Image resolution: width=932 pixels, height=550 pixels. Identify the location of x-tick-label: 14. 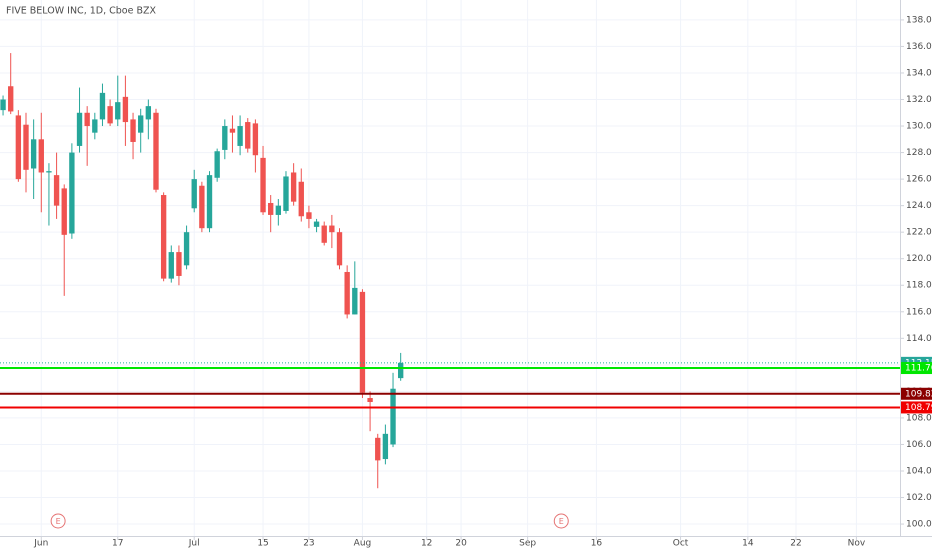
(748, 544).